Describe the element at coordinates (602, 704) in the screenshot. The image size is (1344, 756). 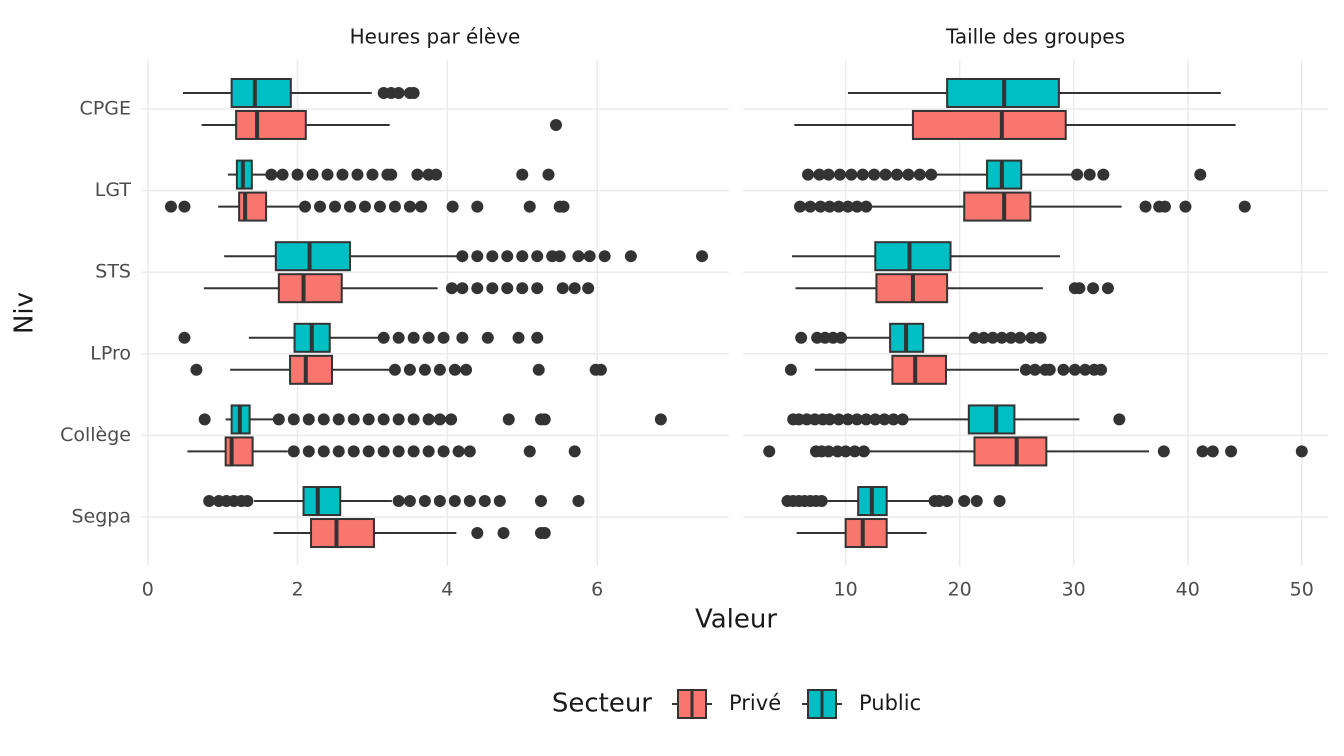
I see `legend-title: Secteur` at that location.